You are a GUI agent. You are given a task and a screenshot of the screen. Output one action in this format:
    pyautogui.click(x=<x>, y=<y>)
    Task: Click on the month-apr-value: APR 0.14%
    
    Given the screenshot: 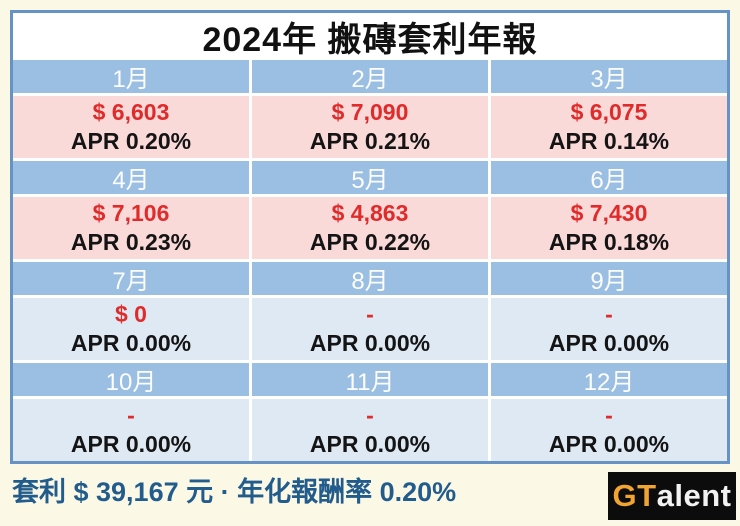 What is the action you would take?
    pyautogui.click(x=609, y=140)
    